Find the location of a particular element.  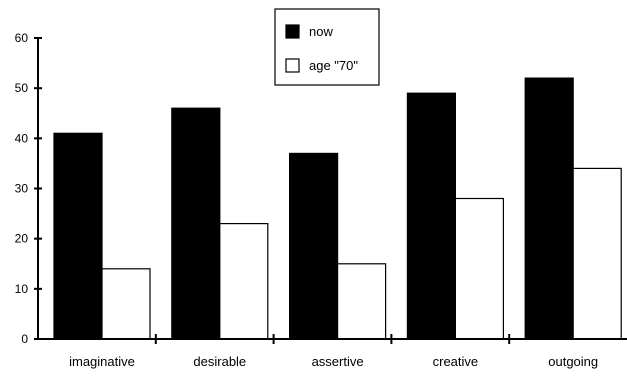

legend: now age "70" is located at coordinates (327, 47).